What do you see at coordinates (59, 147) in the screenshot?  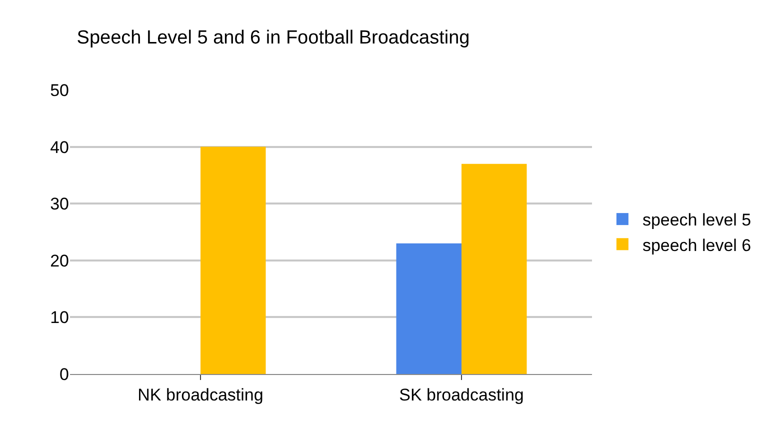 I see `y-tick-label: 40` at bounding box center [59, 147].